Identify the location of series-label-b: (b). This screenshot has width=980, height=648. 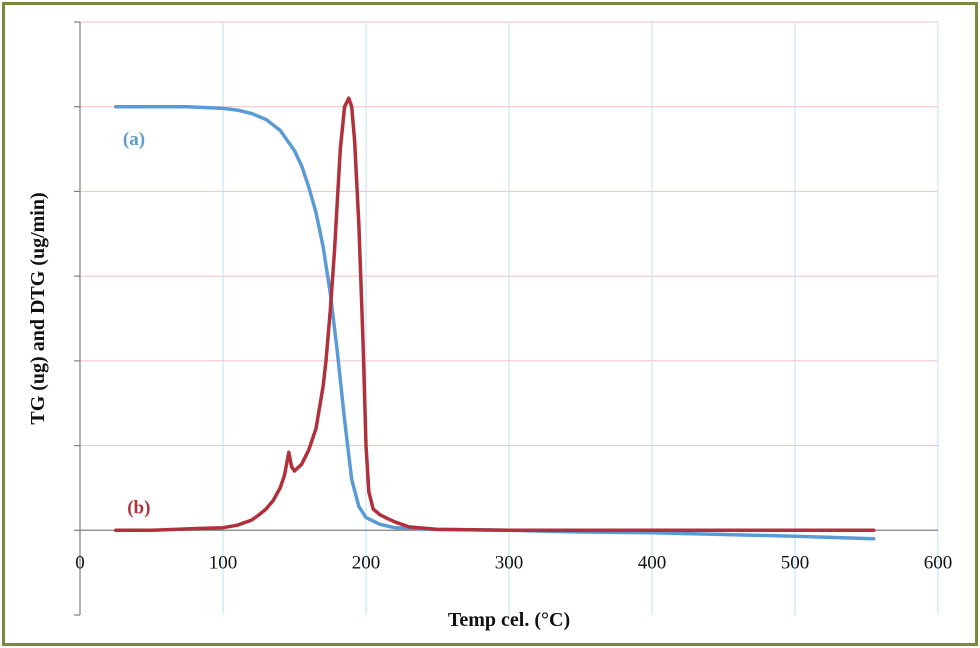
(138, 507).